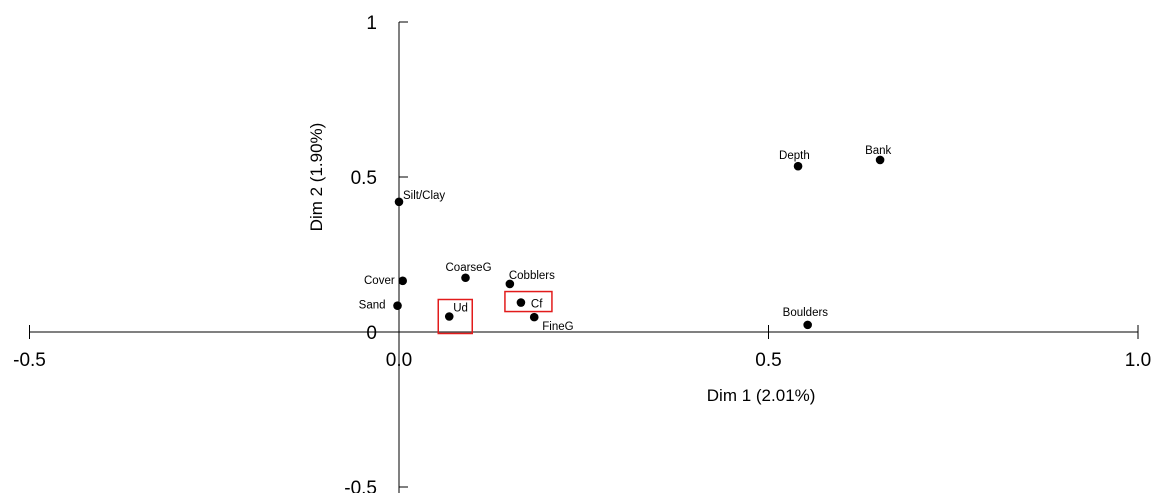 This screenshot has width=1158, height=493. What do you see at coordinates (371, 23) in the screenshot?
I see `y-tick-label: 1` at bounding box center [371, 23].